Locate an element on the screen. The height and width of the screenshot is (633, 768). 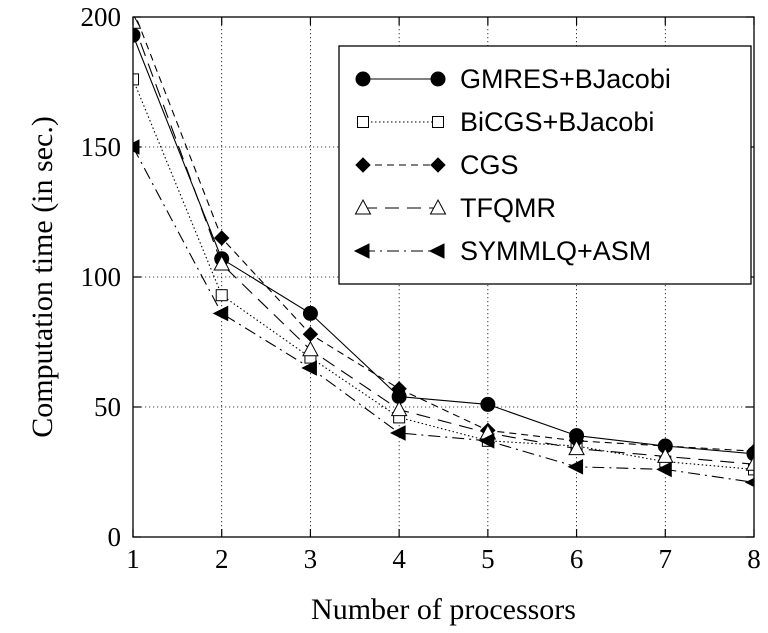
legend-item: SYMMLQ+ASM is located at coordinates (502, 251).